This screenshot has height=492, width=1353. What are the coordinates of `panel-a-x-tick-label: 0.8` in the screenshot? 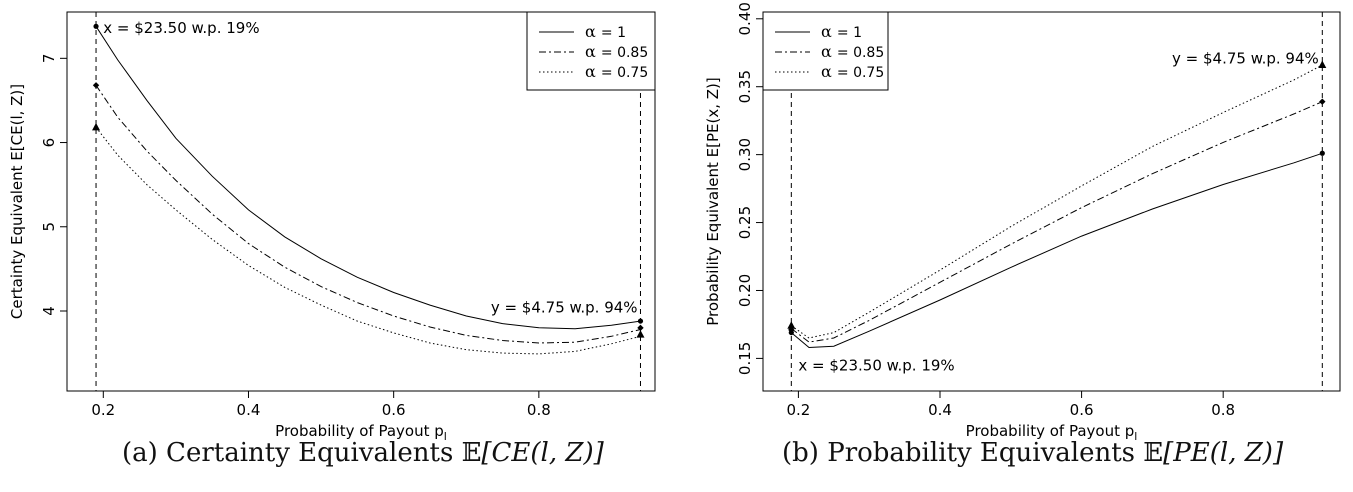 It's located at (539, 410).